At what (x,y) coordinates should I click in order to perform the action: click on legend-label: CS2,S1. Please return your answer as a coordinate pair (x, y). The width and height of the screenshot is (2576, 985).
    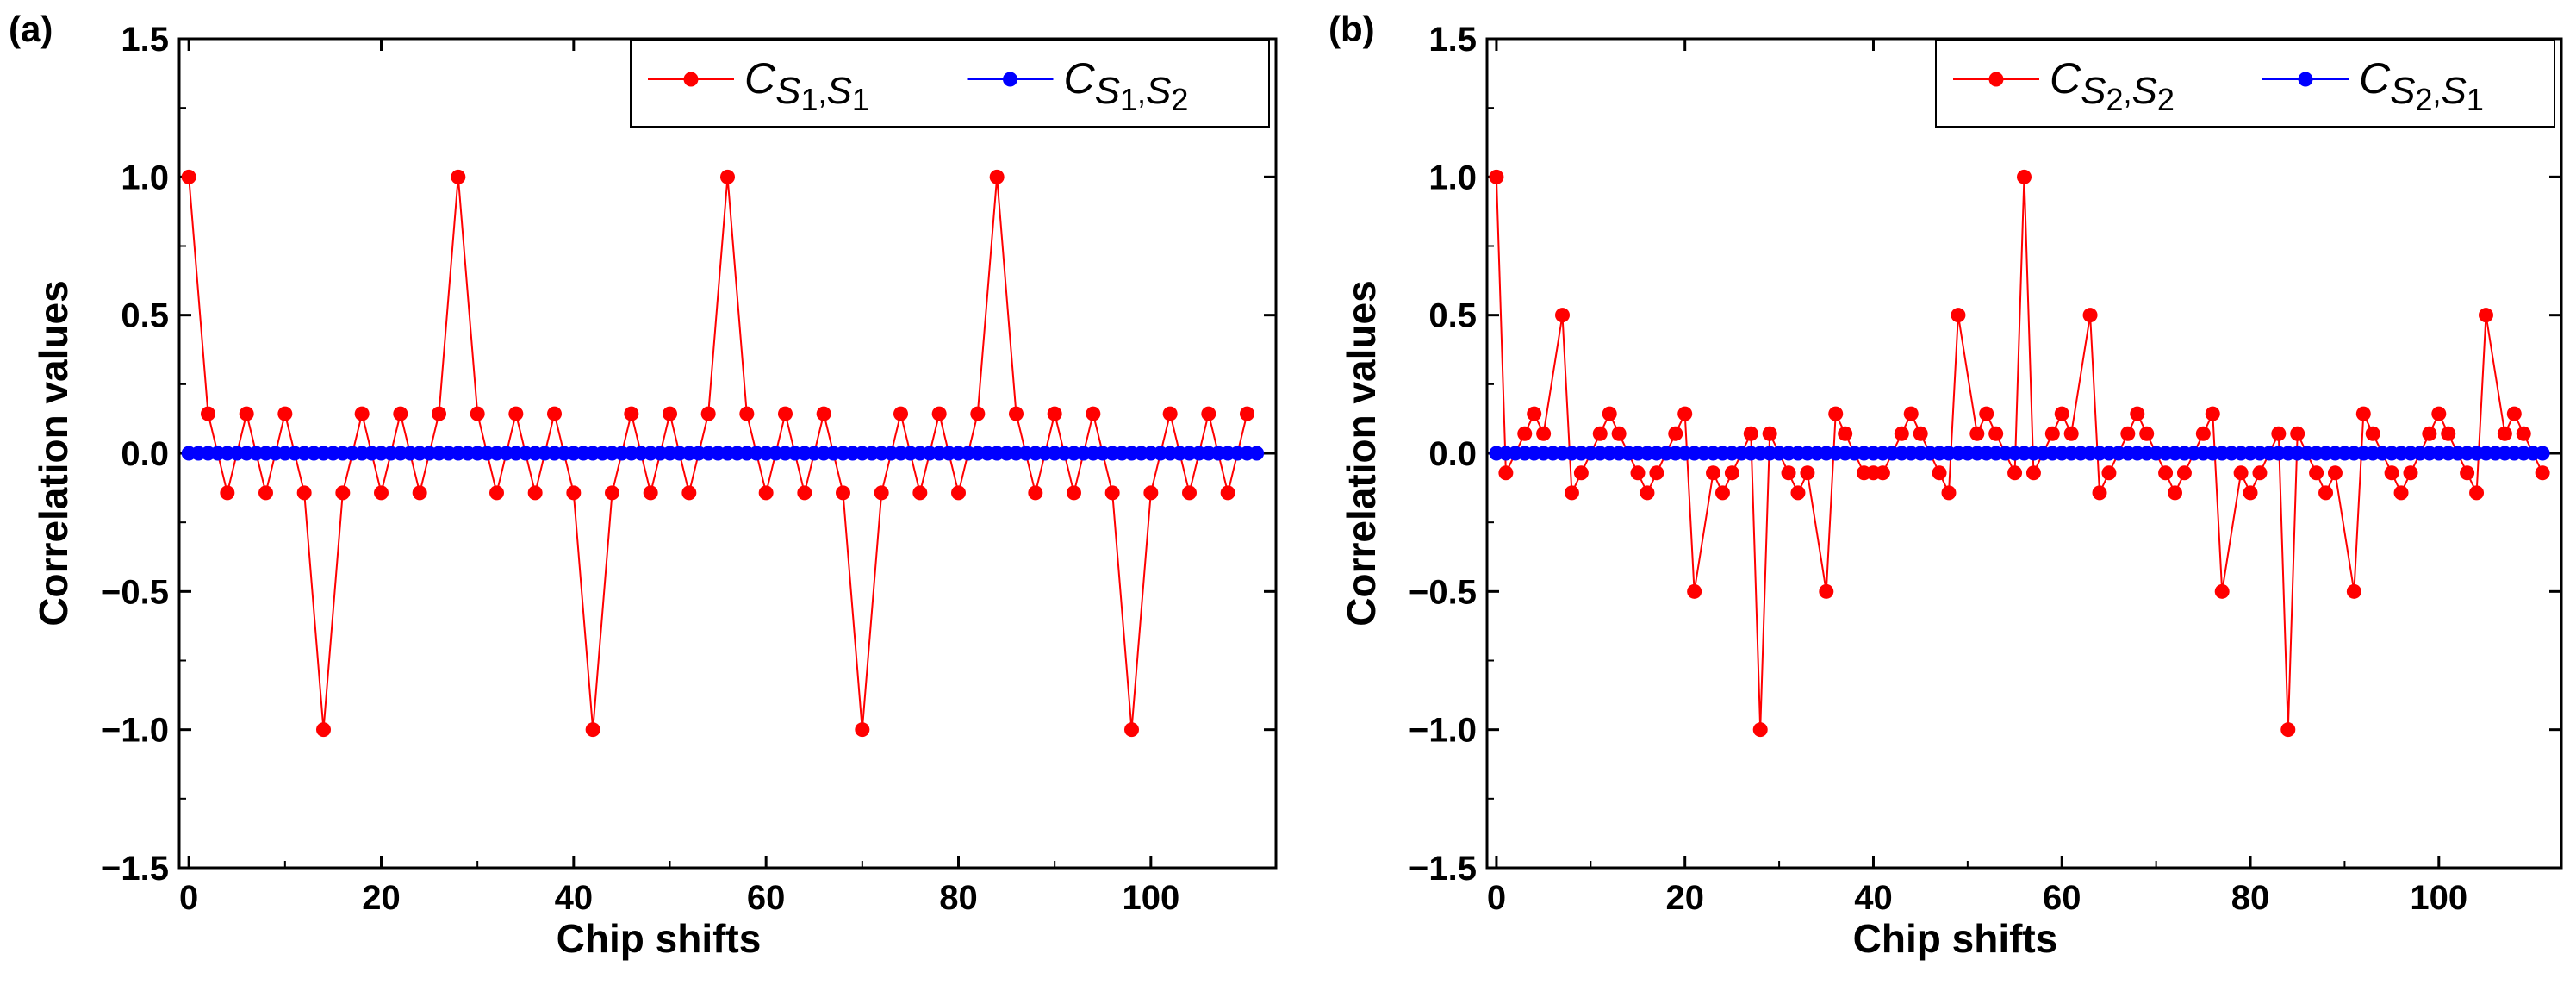
    Looking at the image, I should click on (2422, 85).